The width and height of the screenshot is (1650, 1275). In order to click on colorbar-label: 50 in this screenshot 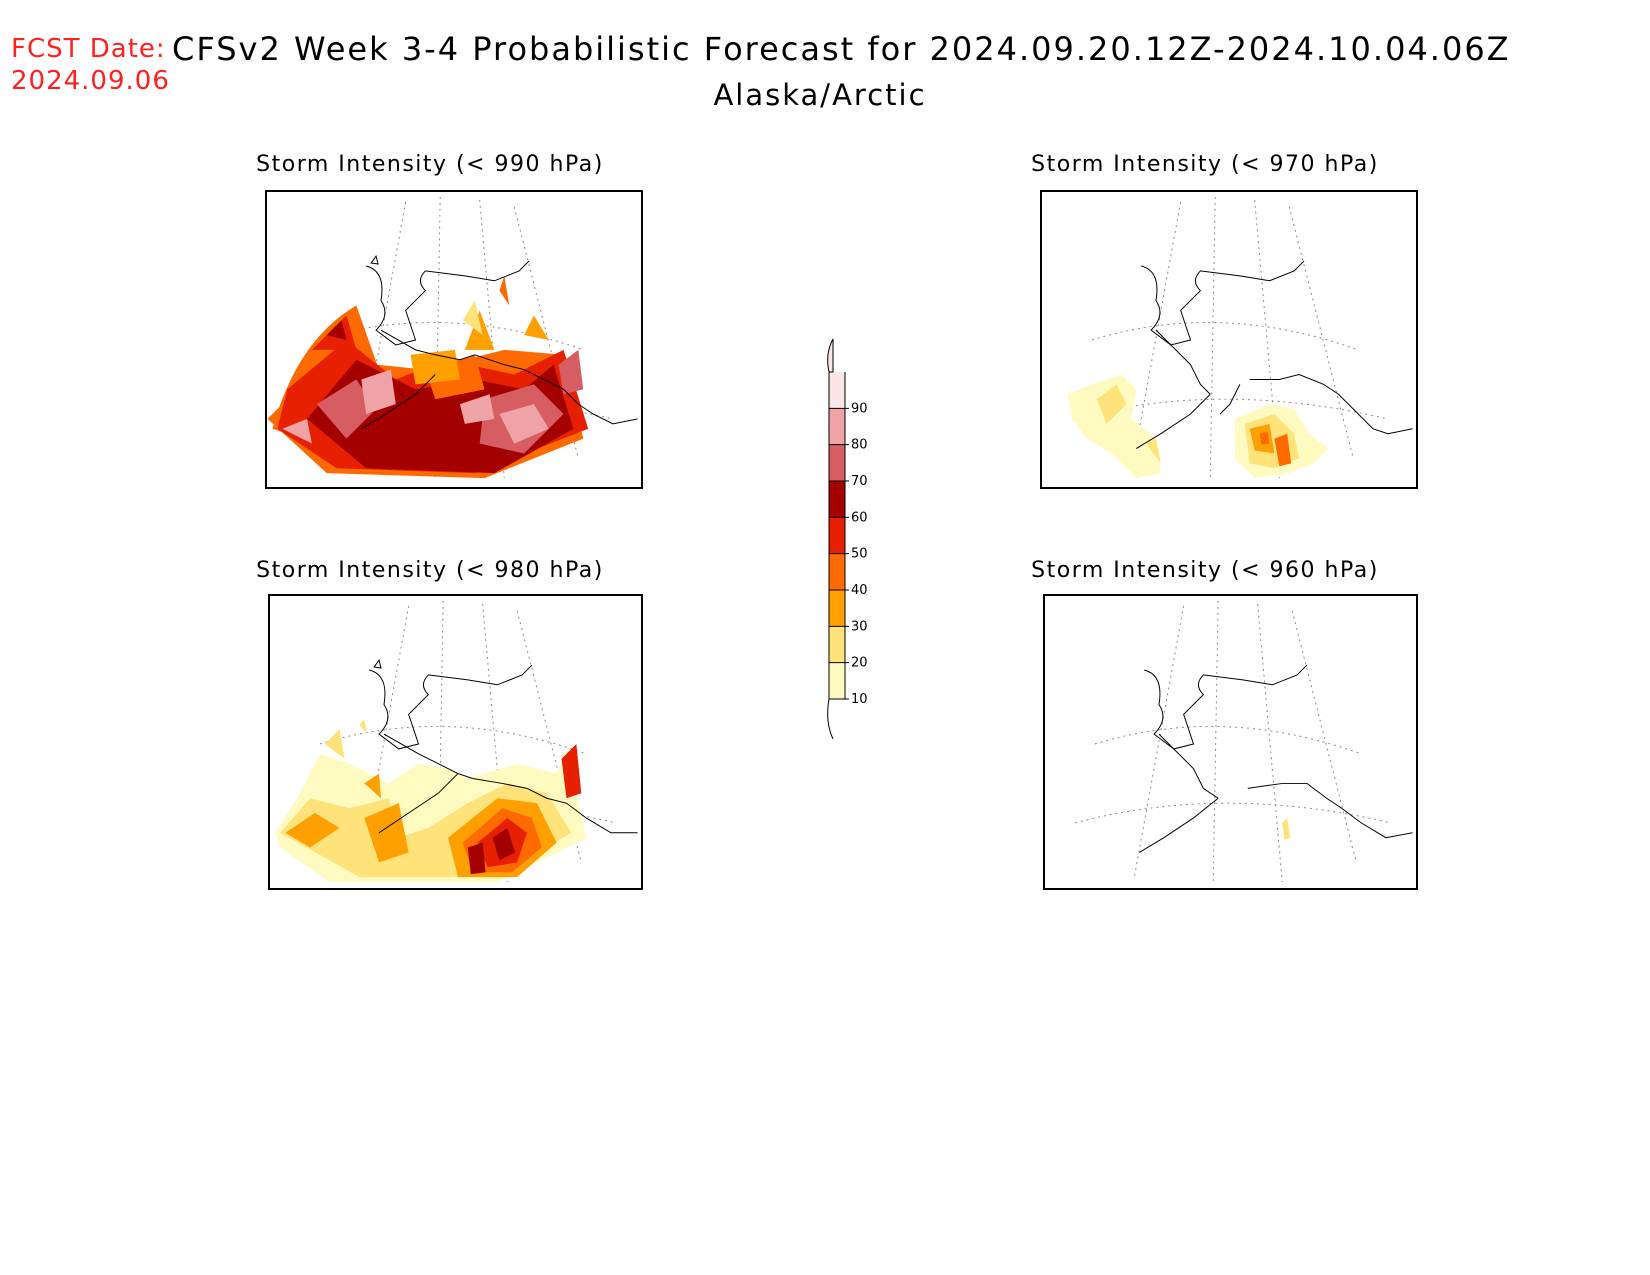, I will do `click(859, 554)`.